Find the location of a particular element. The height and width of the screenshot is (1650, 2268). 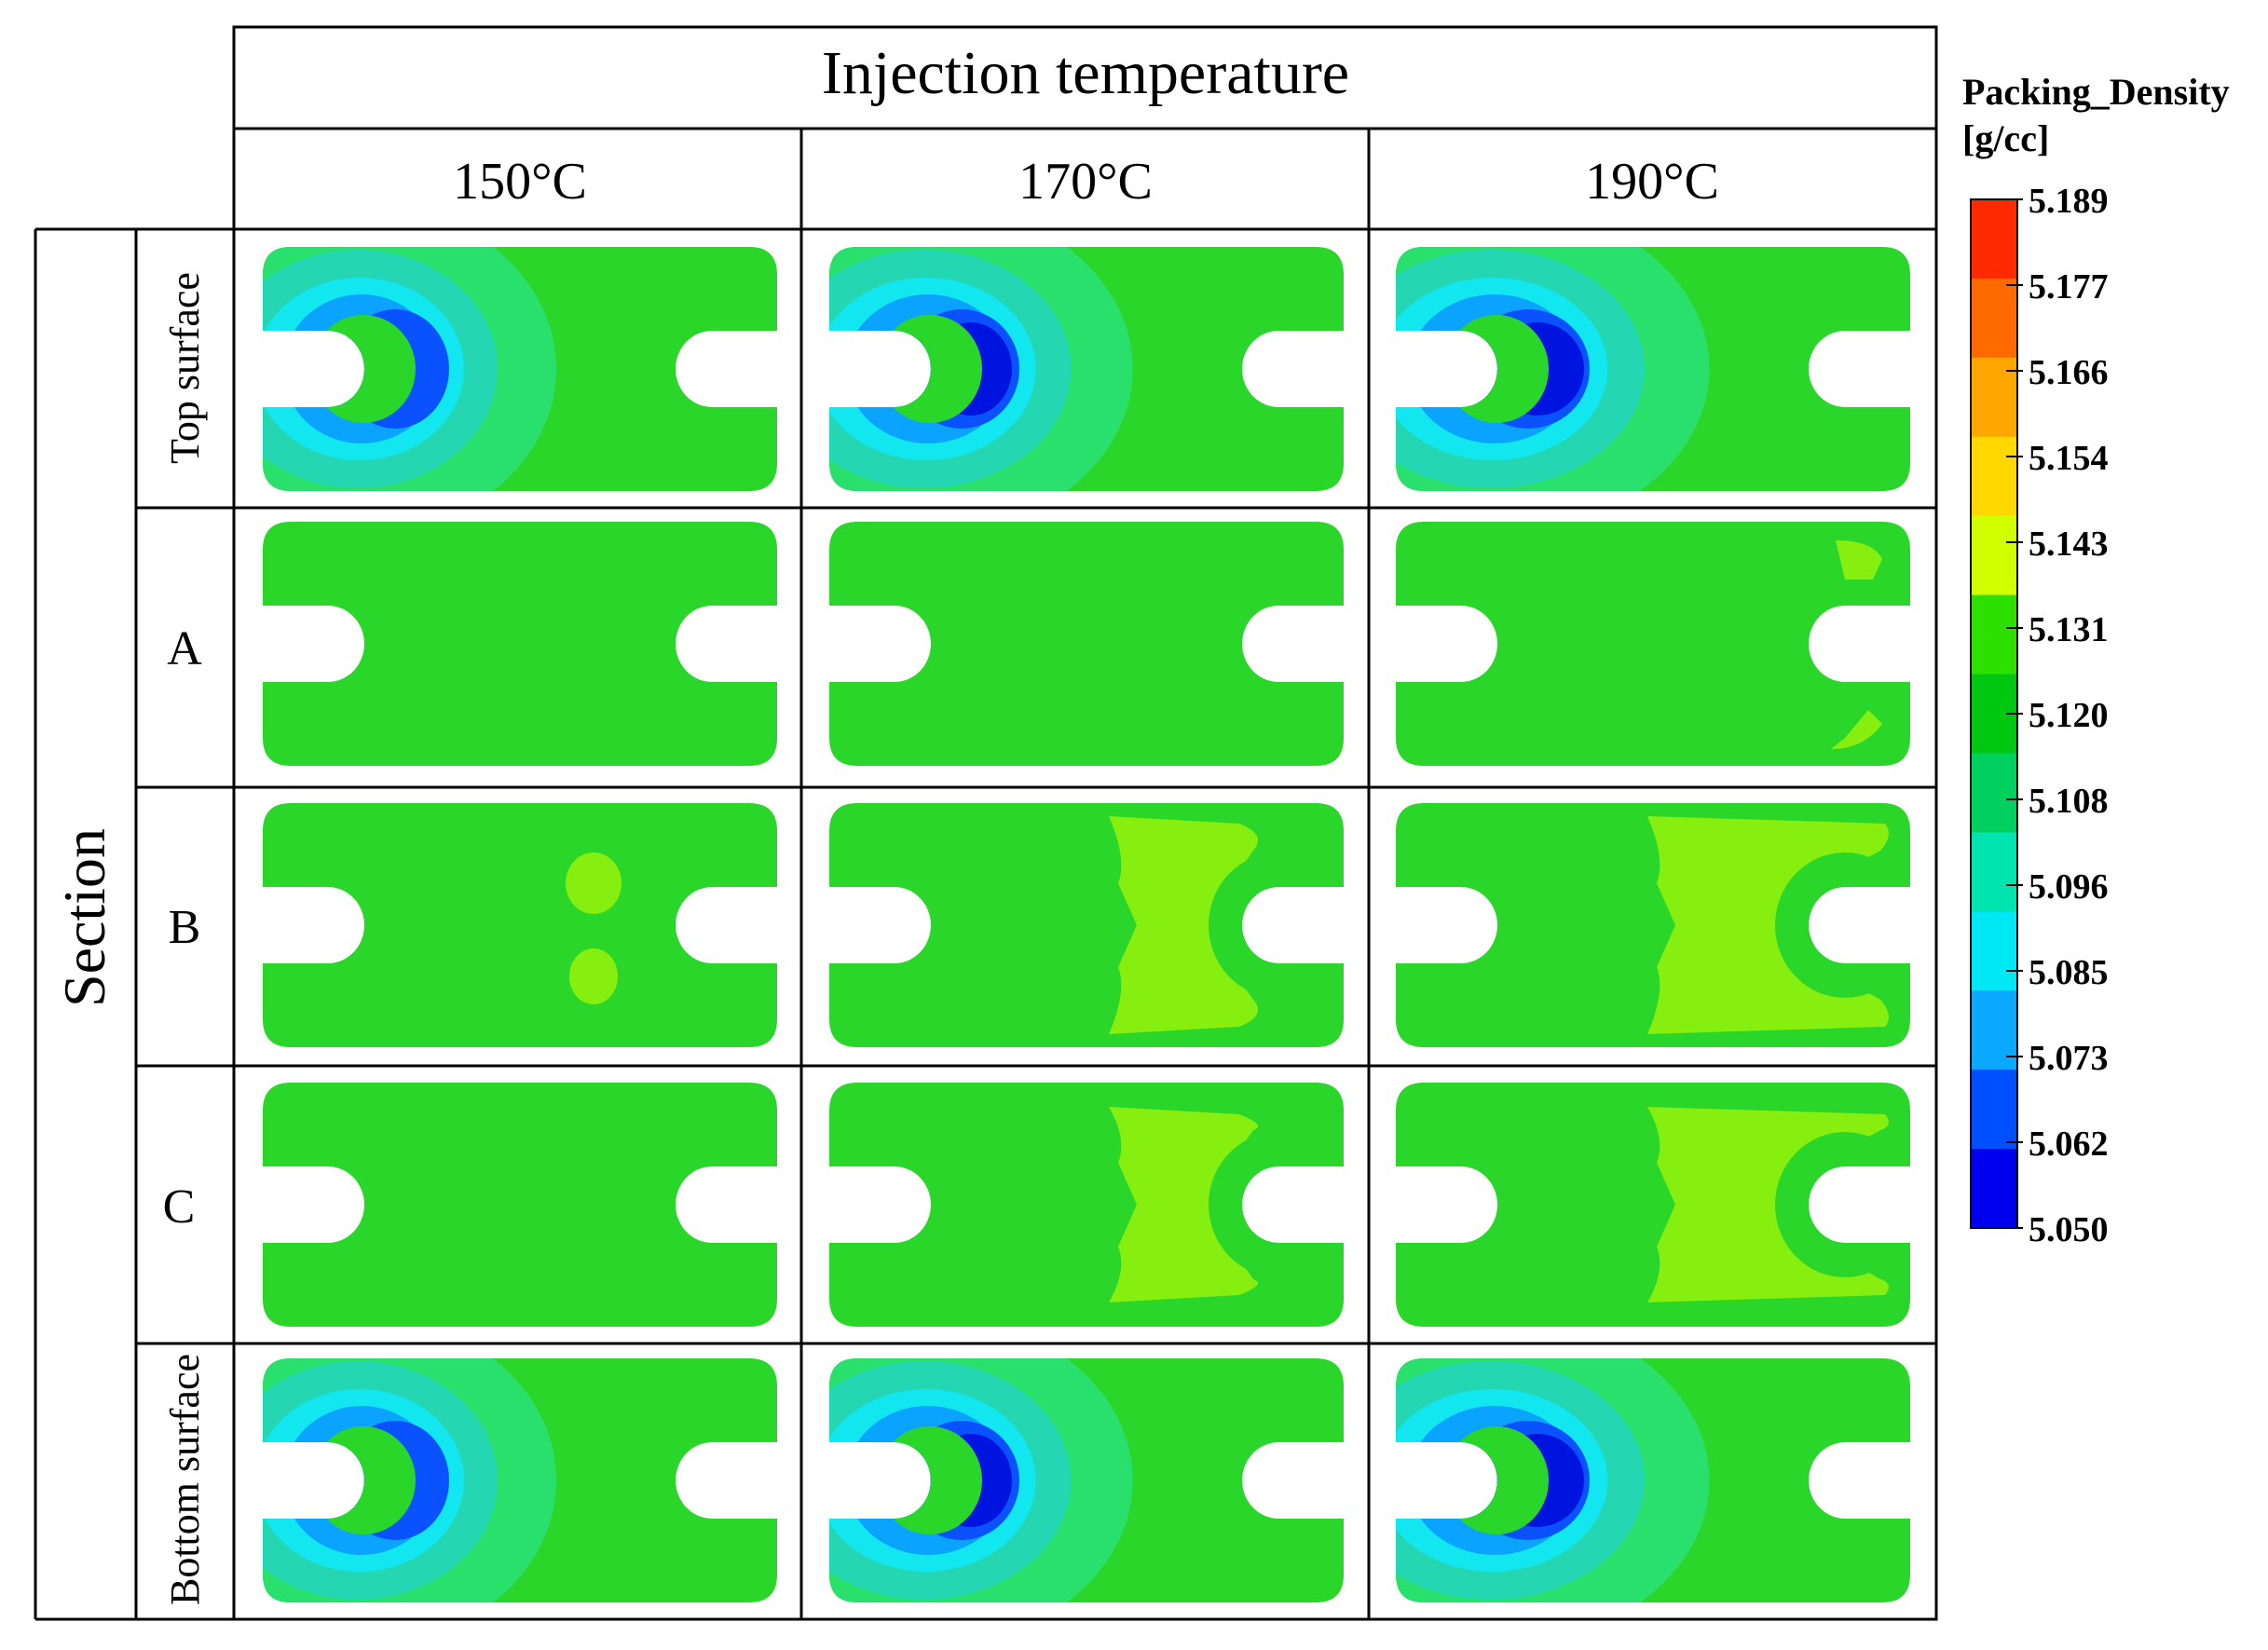

legend-tick-label: 5.120 is located at coordinates (2069, 715).